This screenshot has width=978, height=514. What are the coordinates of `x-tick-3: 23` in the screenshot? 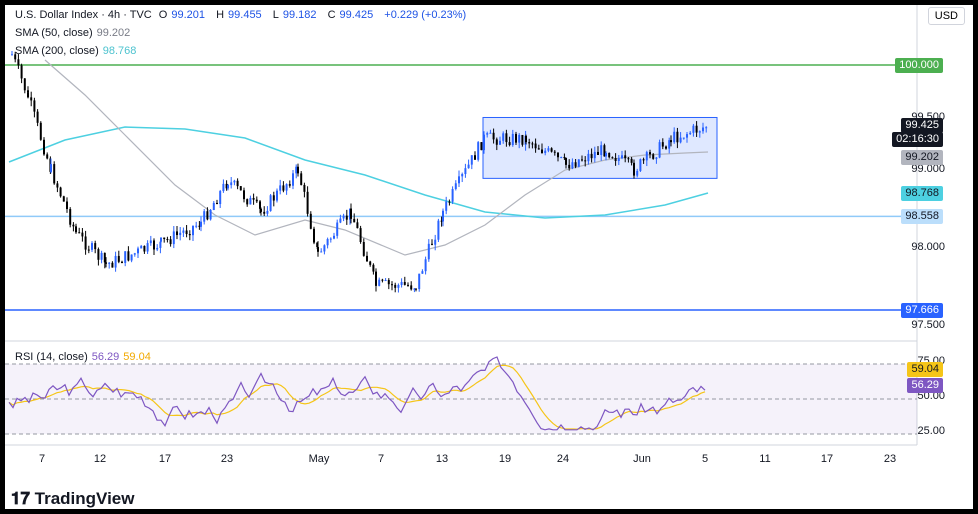 It's located at (227, 459).